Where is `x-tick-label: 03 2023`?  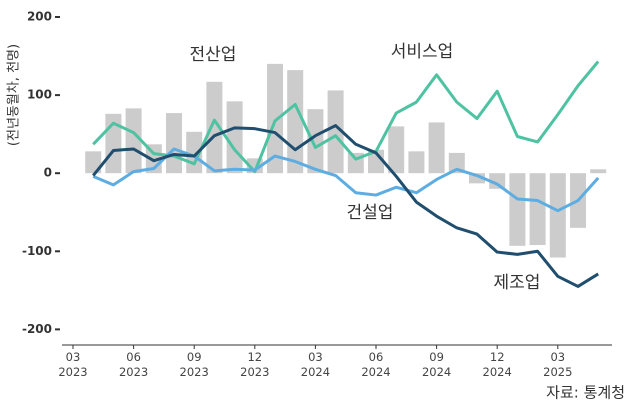 x-tick-label: 03 2023 is located at coordinates (72, 364).